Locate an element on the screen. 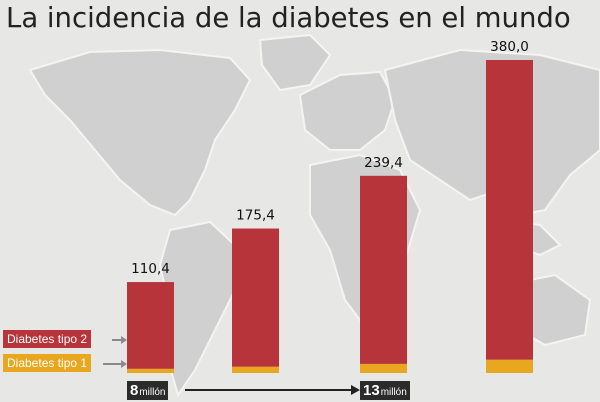  legend-type1-label: Diabetes tipo 1 is located at coordinates (47, 363).